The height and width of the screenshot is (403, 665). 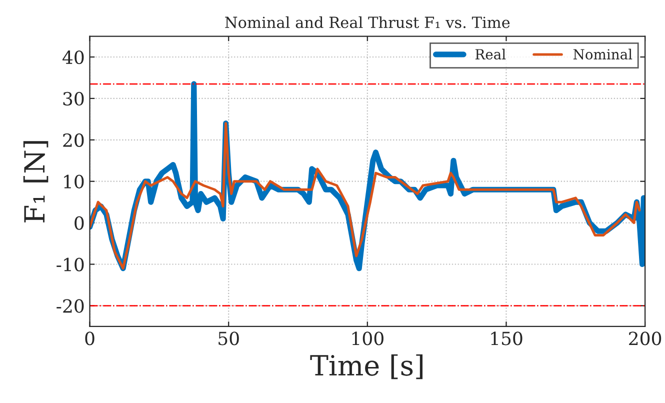 What do you see at coordinates (645, 339) in the screenshot?
I see `x-tick-label: 200` at bounding box center [645, 339].